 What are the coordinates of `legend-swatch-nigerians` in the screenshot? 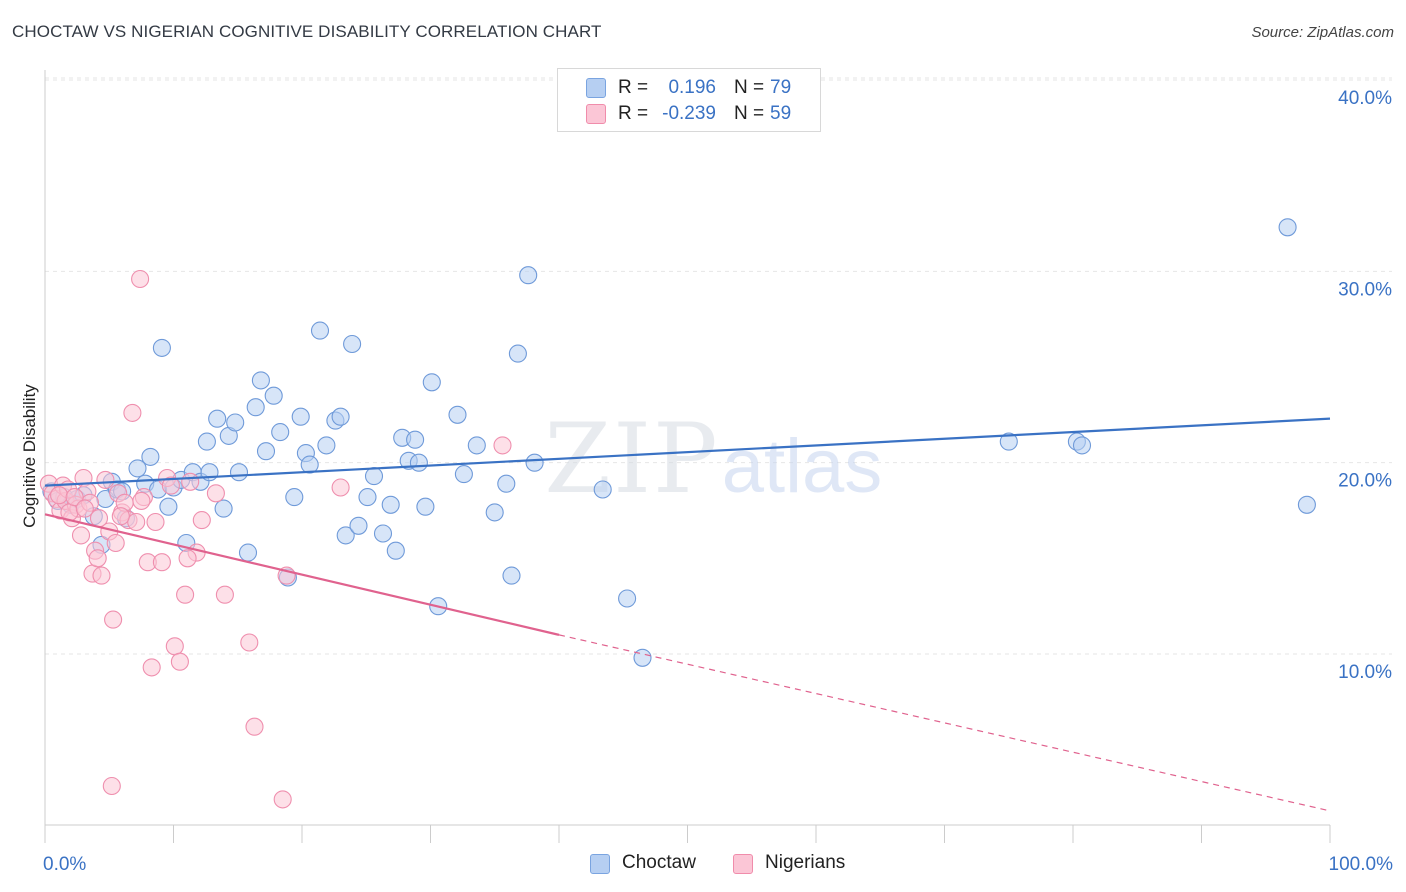 It's located at (596, 114).